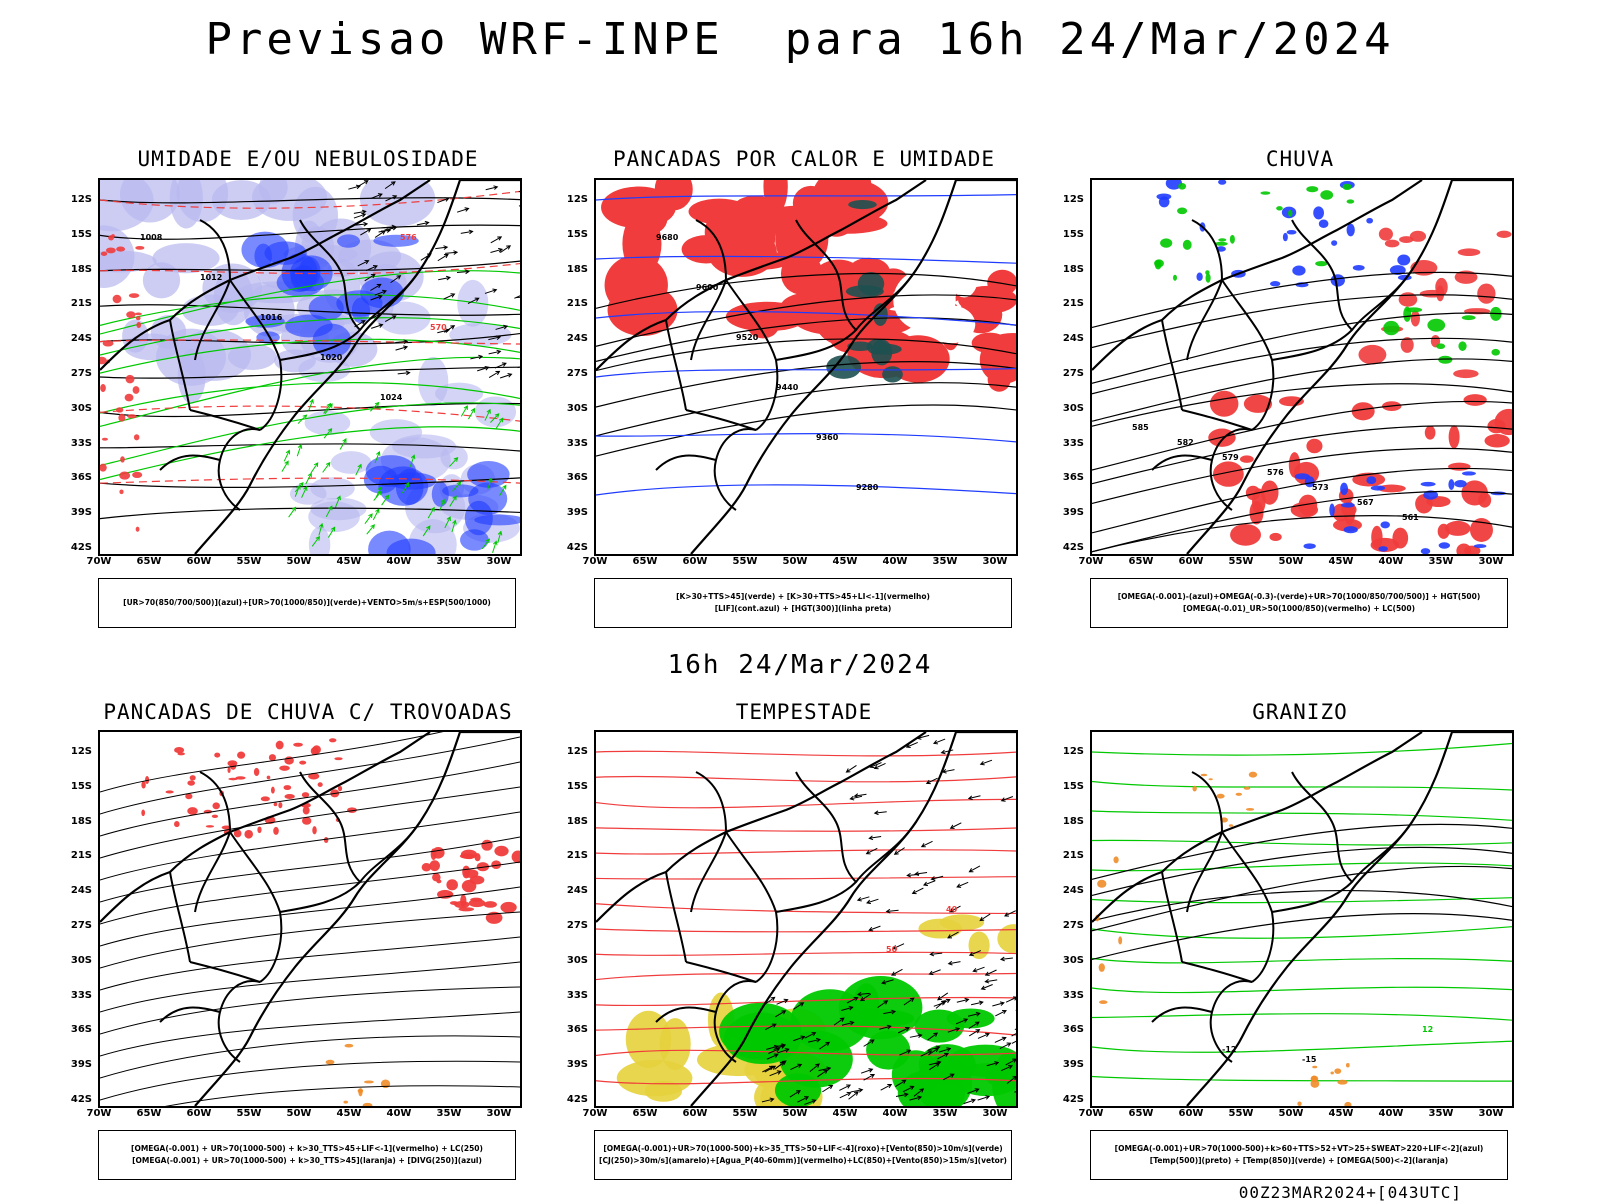 The height and width of the screenshot is (1202, 1600). What do you see at coordinates (80, 303) in the screenshot?
I see `lat-tick-label: 21S` at bounding box center [80, 303].